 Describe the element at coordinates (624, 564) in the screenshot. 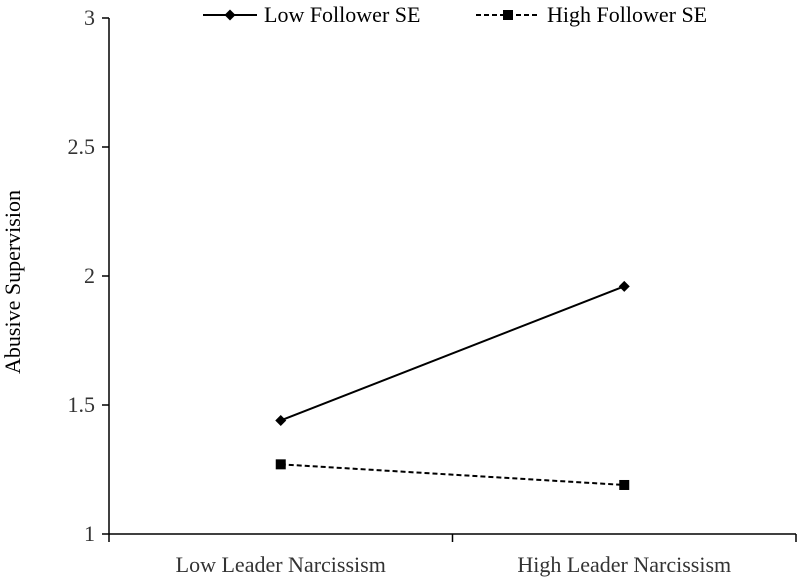

I see `x-tick-label: High Leader Narcissism` at that location.